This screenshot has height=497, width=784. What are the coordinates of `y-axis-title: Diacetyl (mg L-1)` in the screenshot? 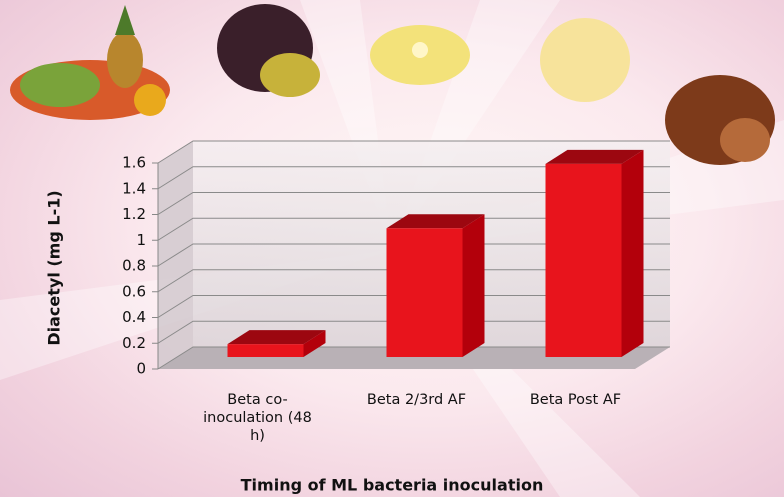 It's located at (54, 267).